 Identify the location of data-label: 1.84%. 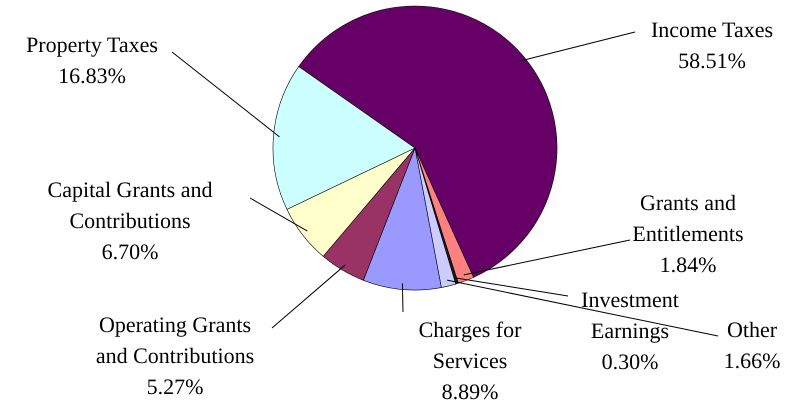
(688, 264).